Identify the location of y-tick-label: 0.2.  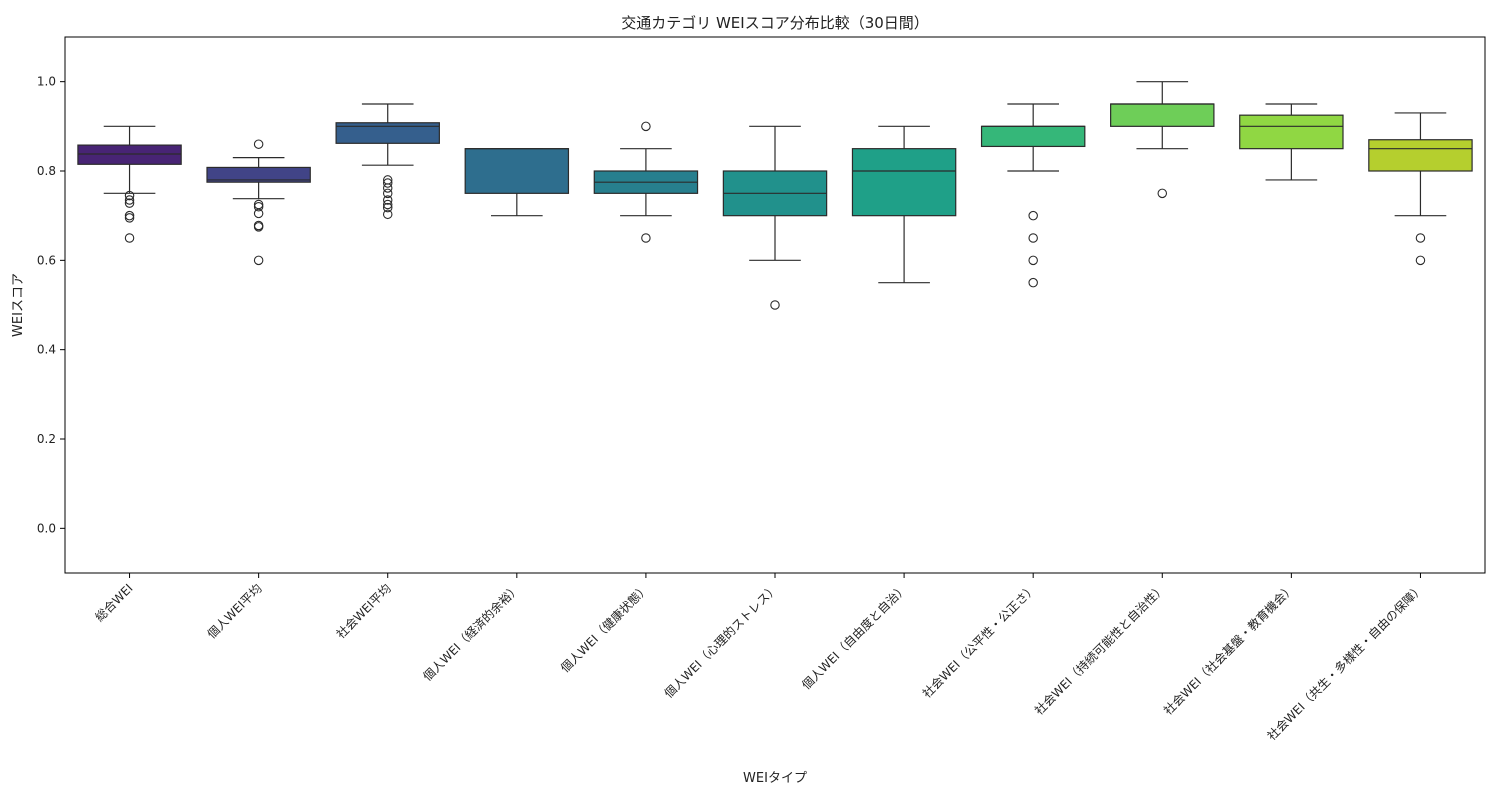
(46, 439).